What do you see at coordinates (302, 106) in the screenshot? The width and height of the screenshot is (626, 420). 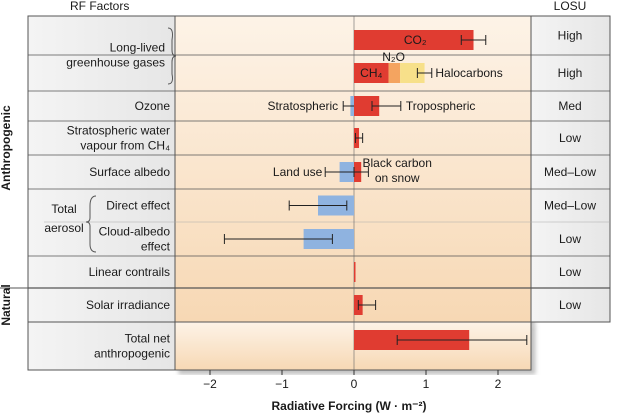 I see `stratospheric-label: Stratospheric` at bounding box center [302, 106].